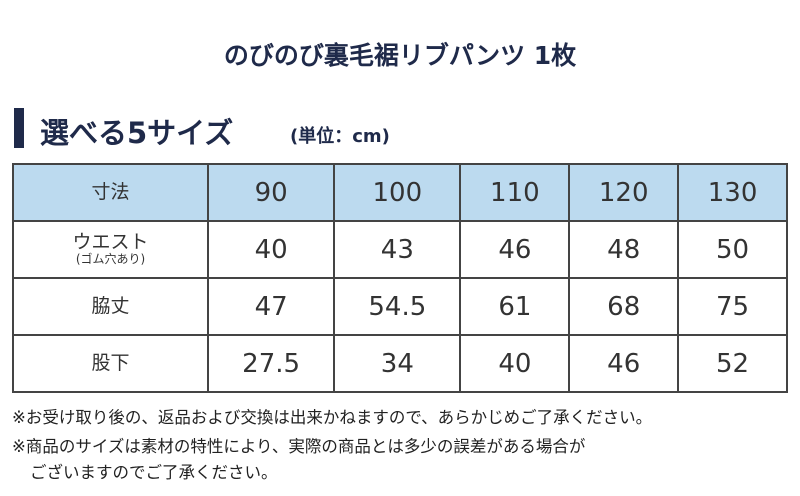  I want to click on row-label: 股下, so click(110, 363).